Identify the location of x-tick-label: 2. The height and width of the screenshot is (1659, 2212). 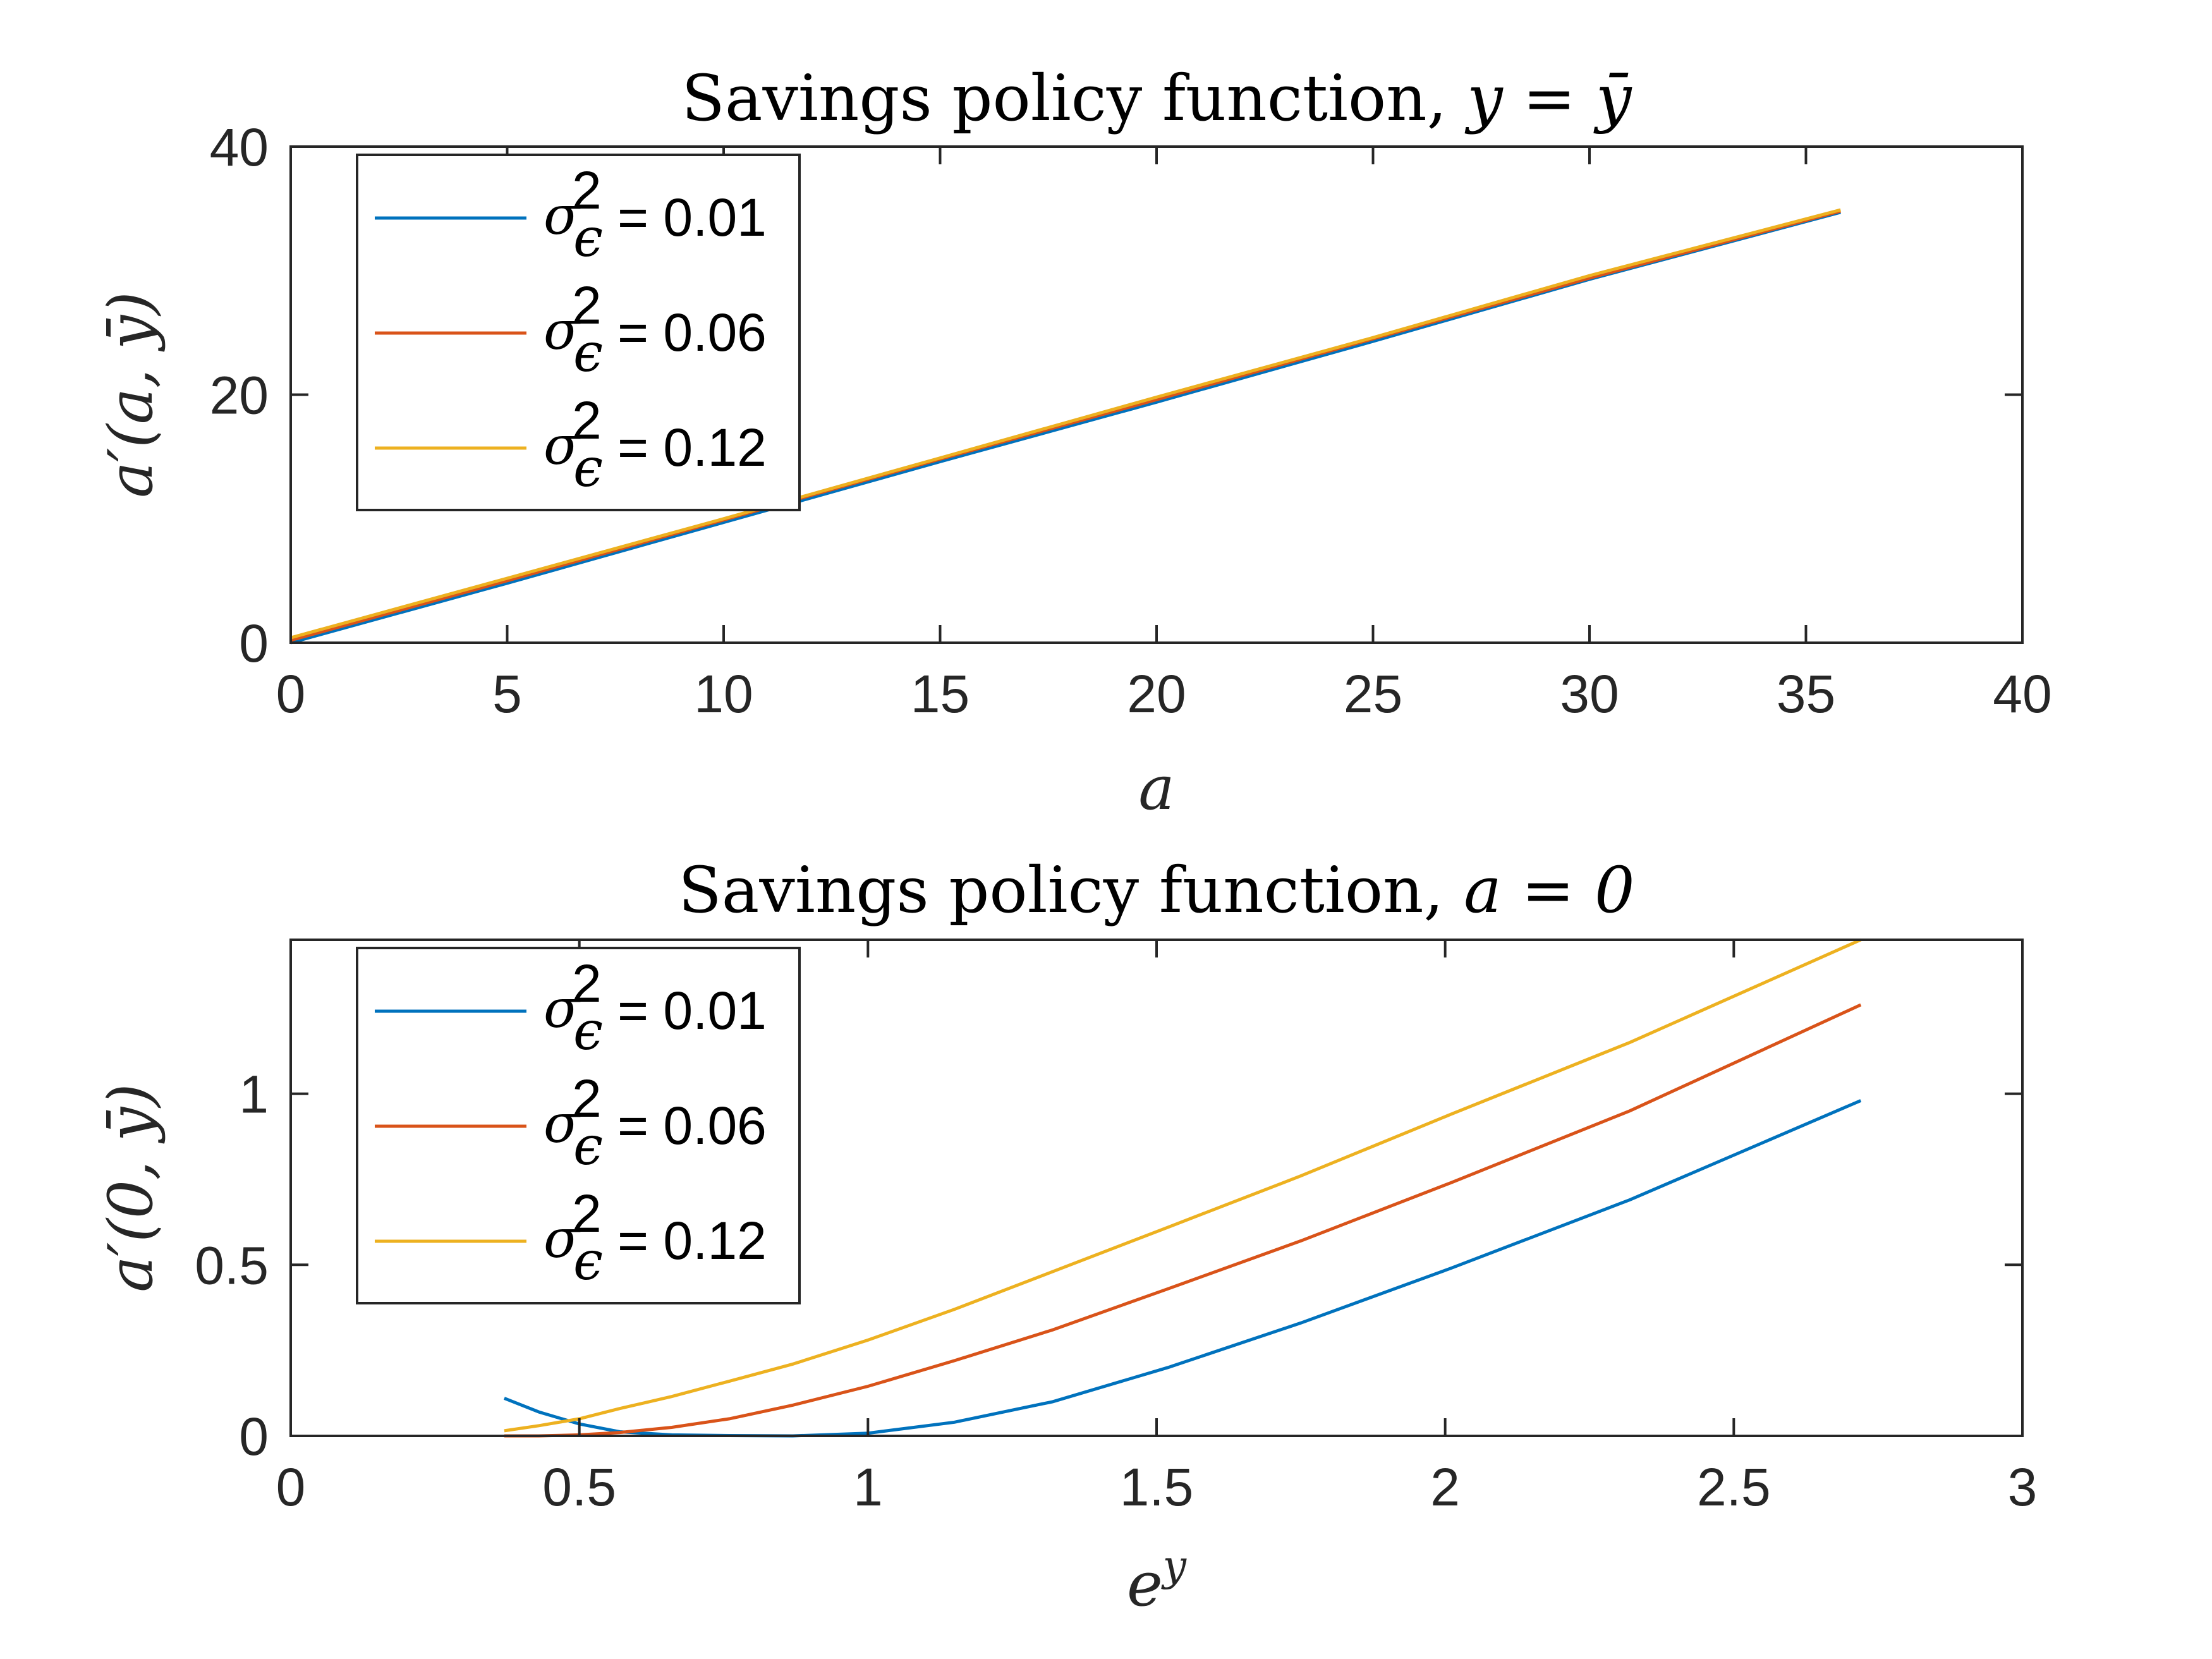
(1445, 1487).